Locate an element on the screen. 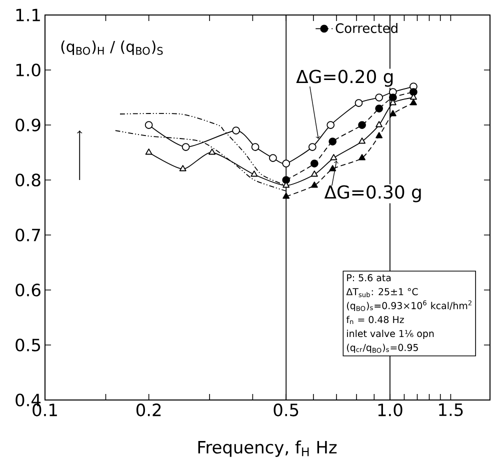 The height and width of the screenshot is (465, 493). annotation: (q$_{BO}$)$_{s}$=0.93×10$^{6}$ kcal/hm$^{2}$ is located at coordinates (409, 306).